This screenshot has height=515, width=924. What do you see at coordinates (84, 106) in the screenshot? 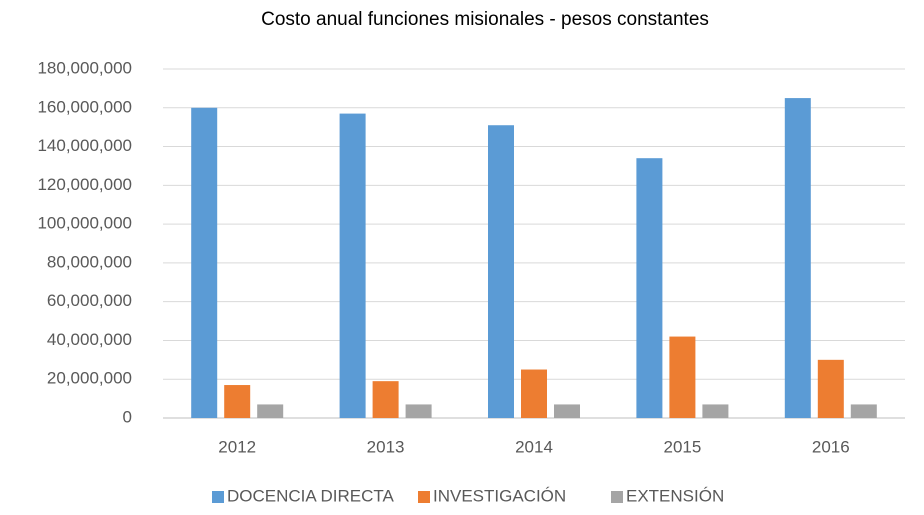
I see `y-tick-label: 160,000,000` at bounding box center [84, 106].